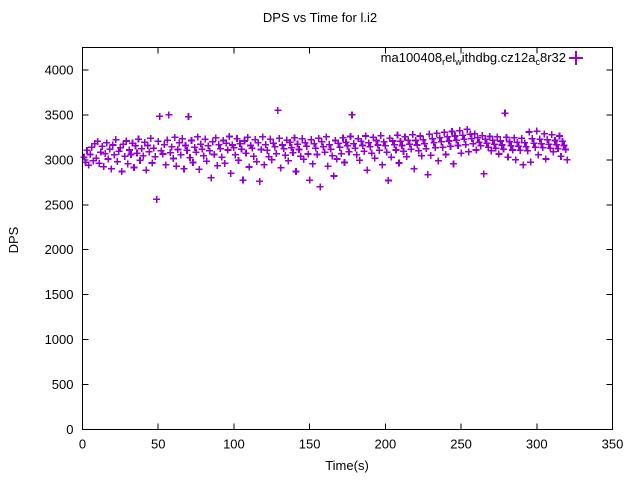 This screenshot has width=640, height=480. Describe the element at coordinates (347, 465) in the screenshot. I see `x-axis-title: Time(s)` at that location.